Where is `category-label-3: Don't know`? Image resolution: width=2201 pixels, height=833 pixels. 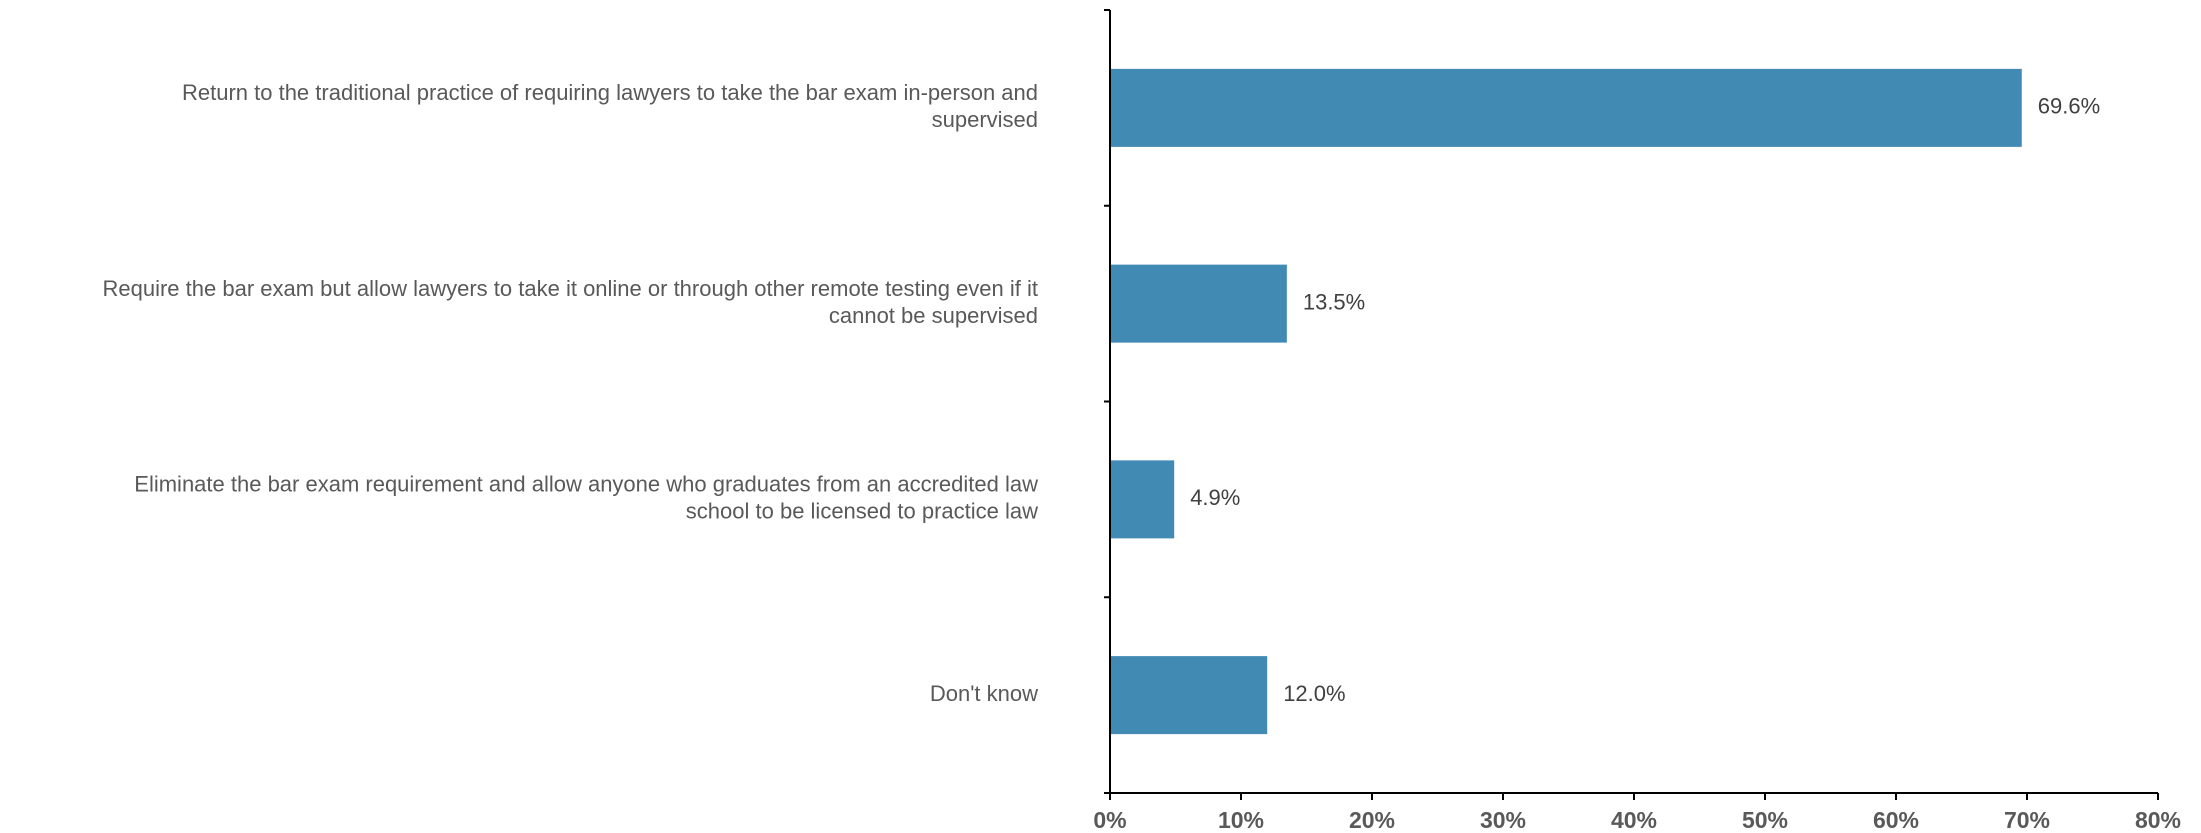 category-label-3: Don't know is located at coordinates (984, 693).